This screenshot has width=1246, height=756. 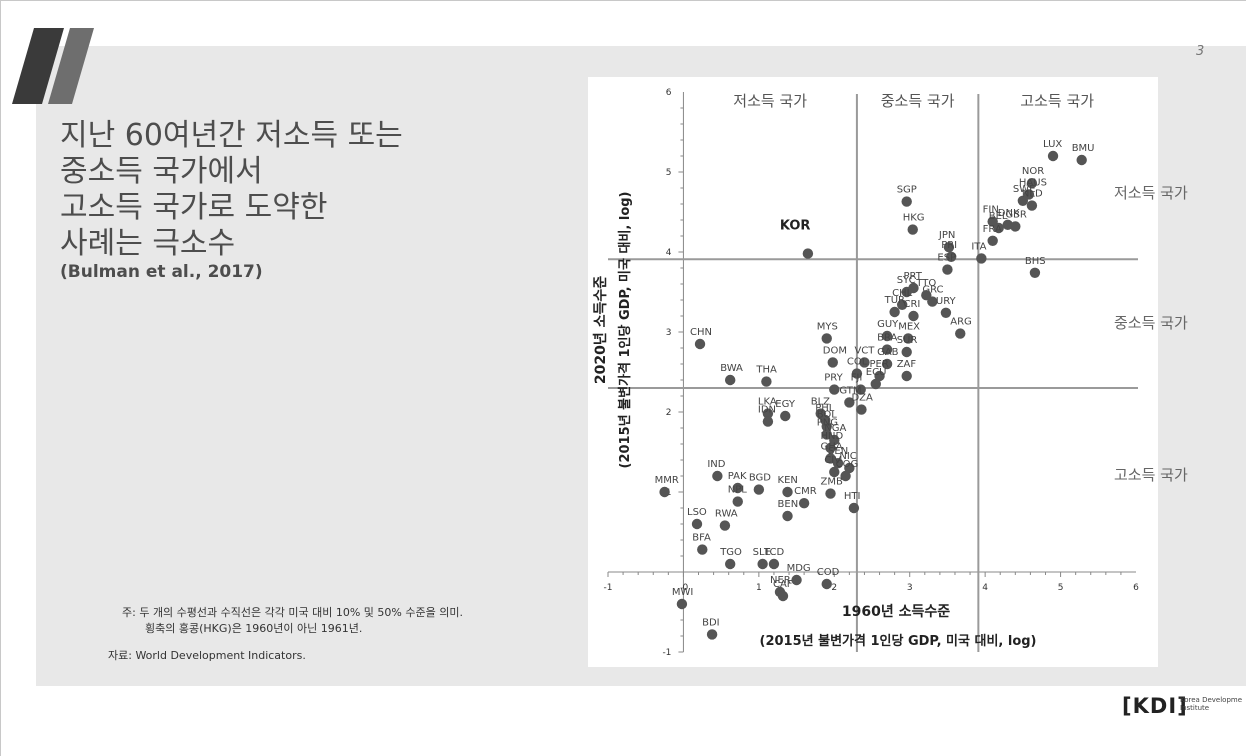 I want to click on point-label: HND, so click(x=832, y=436).